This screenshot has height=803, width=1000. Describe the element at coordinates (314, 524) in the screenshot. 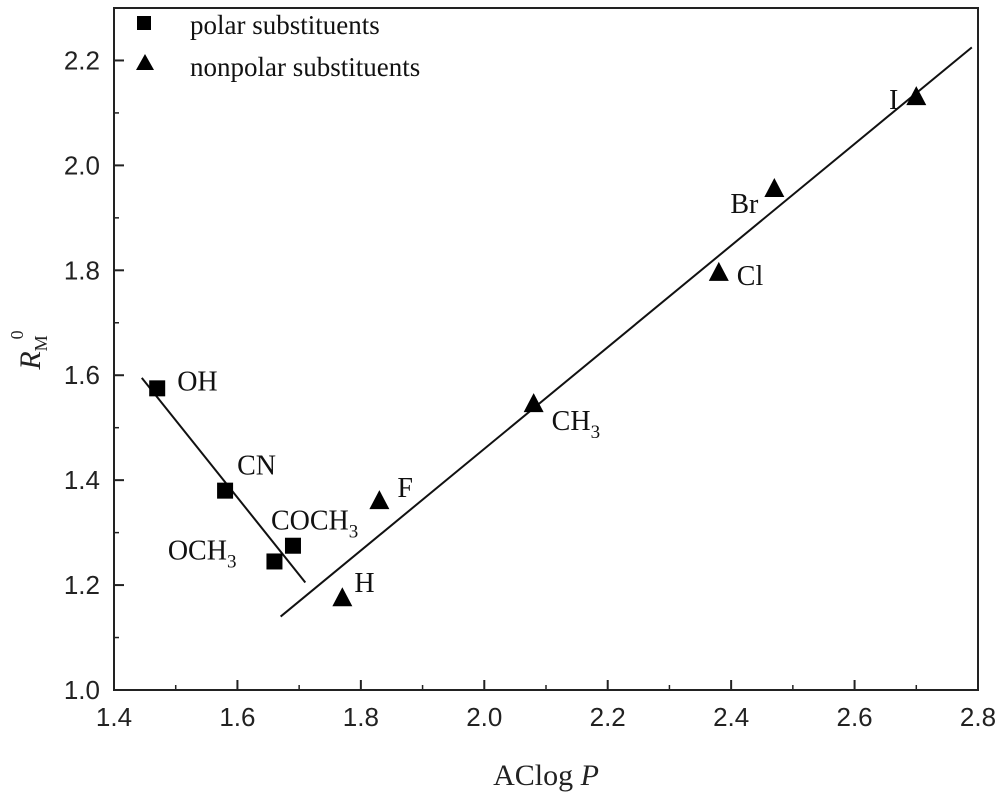

I see `label-coch3: COCH3` at that location.